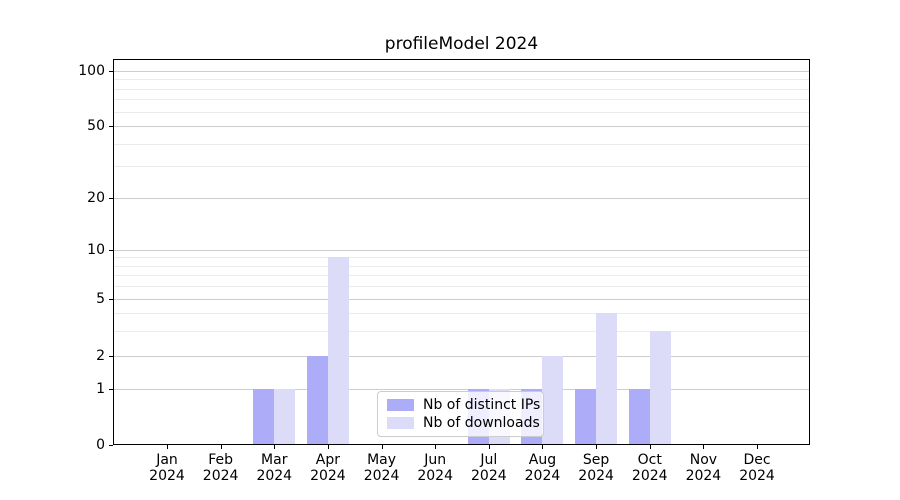  Describe the element at coordinates (221, 460) in the screenshot. I see `x-tick-label-feb: Feb` at that location.